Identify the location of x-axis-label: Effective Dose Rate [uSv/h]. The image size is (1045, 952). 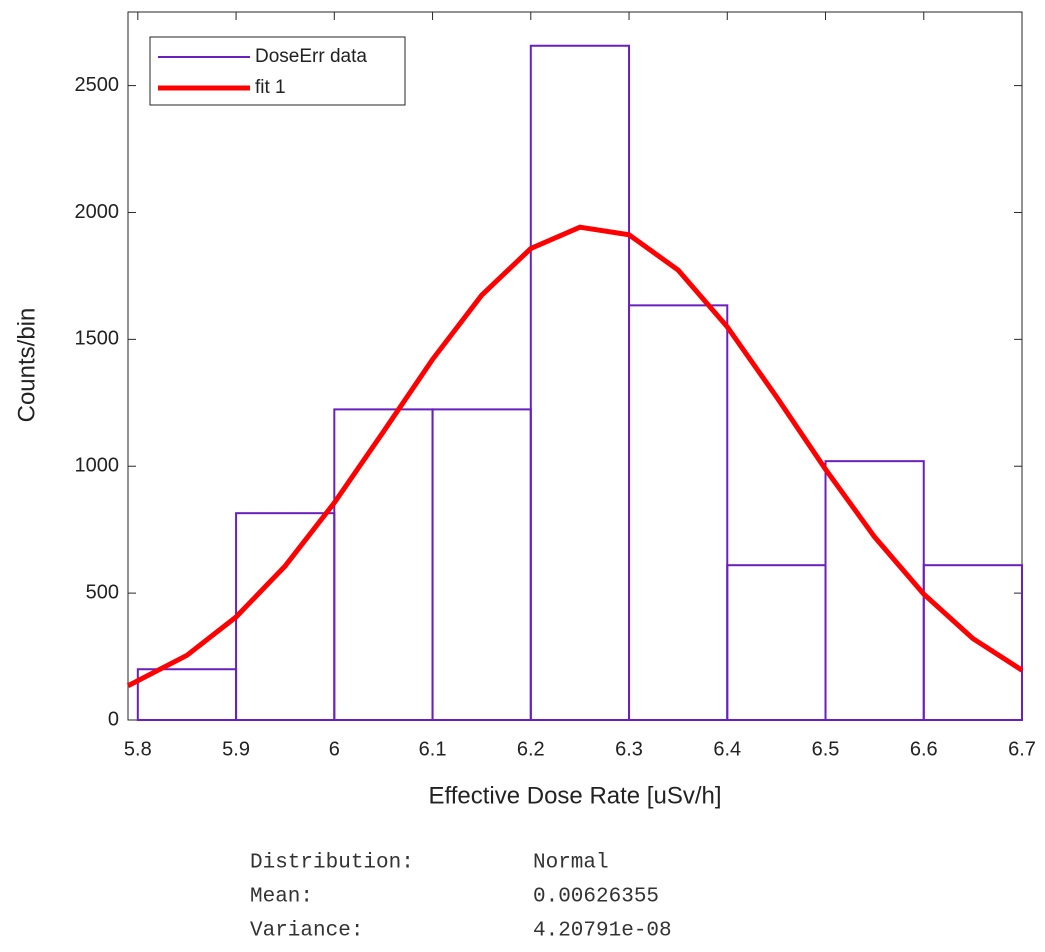
(574, 795).